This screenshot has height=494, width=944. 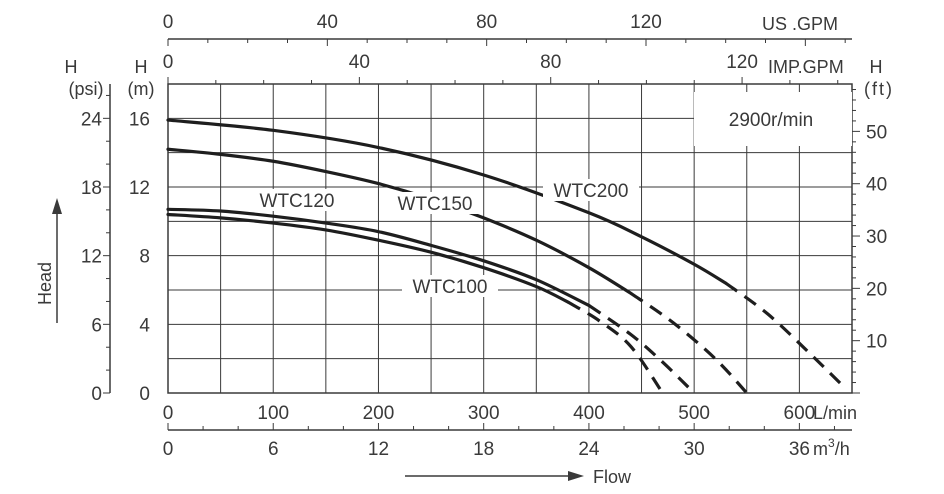 What do you see at coordinates (141, 67) in the screenshot?
I see `m-h-label: H` at bounding box center [141, 67].